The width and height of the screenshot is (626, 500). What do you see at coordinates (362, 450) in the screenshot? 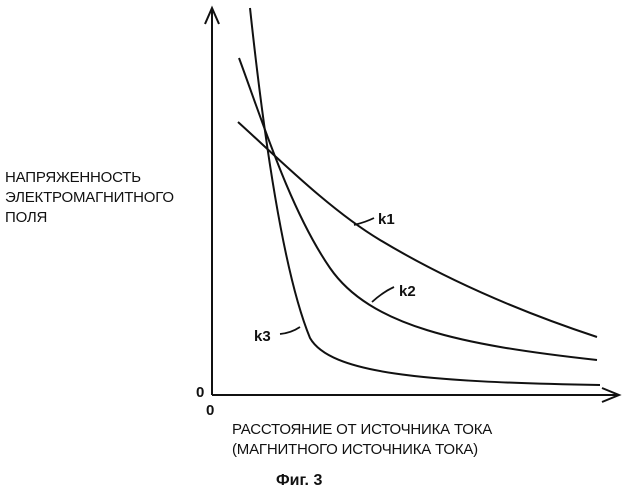
I see `x-axis-label-line-2: (МАГНИТНОГО ИСТОЧНИКА ТОКА)` at bounding box center [362, 450].